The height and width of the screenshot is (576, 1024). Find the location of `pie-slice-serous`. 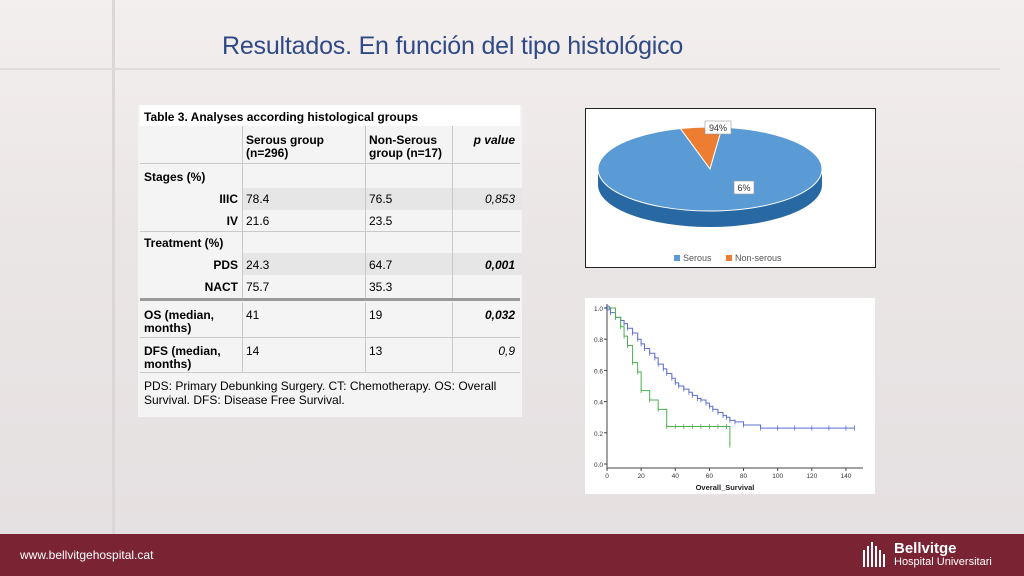

pie-slice-serous is located at coordinates (710, 169).